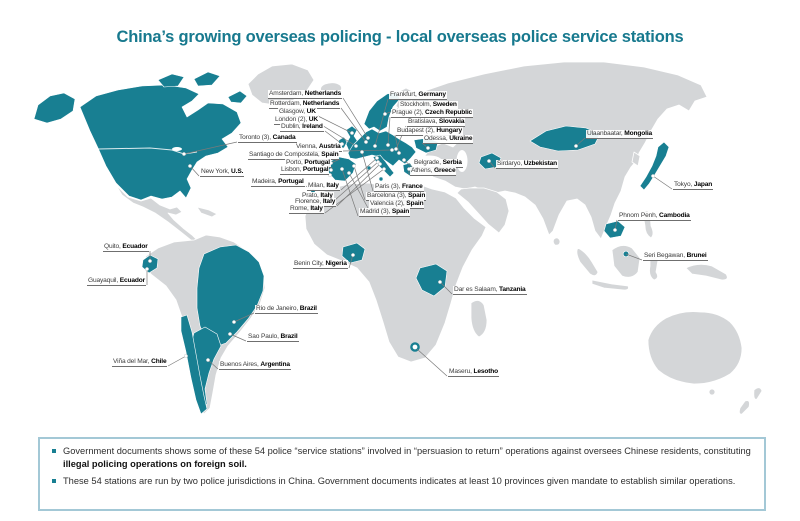 The width and height of the screenshot is (800, 521). Describe the element at coordinates (292, 119) in the screenshot. I see `city-label: London (2),` at that location.